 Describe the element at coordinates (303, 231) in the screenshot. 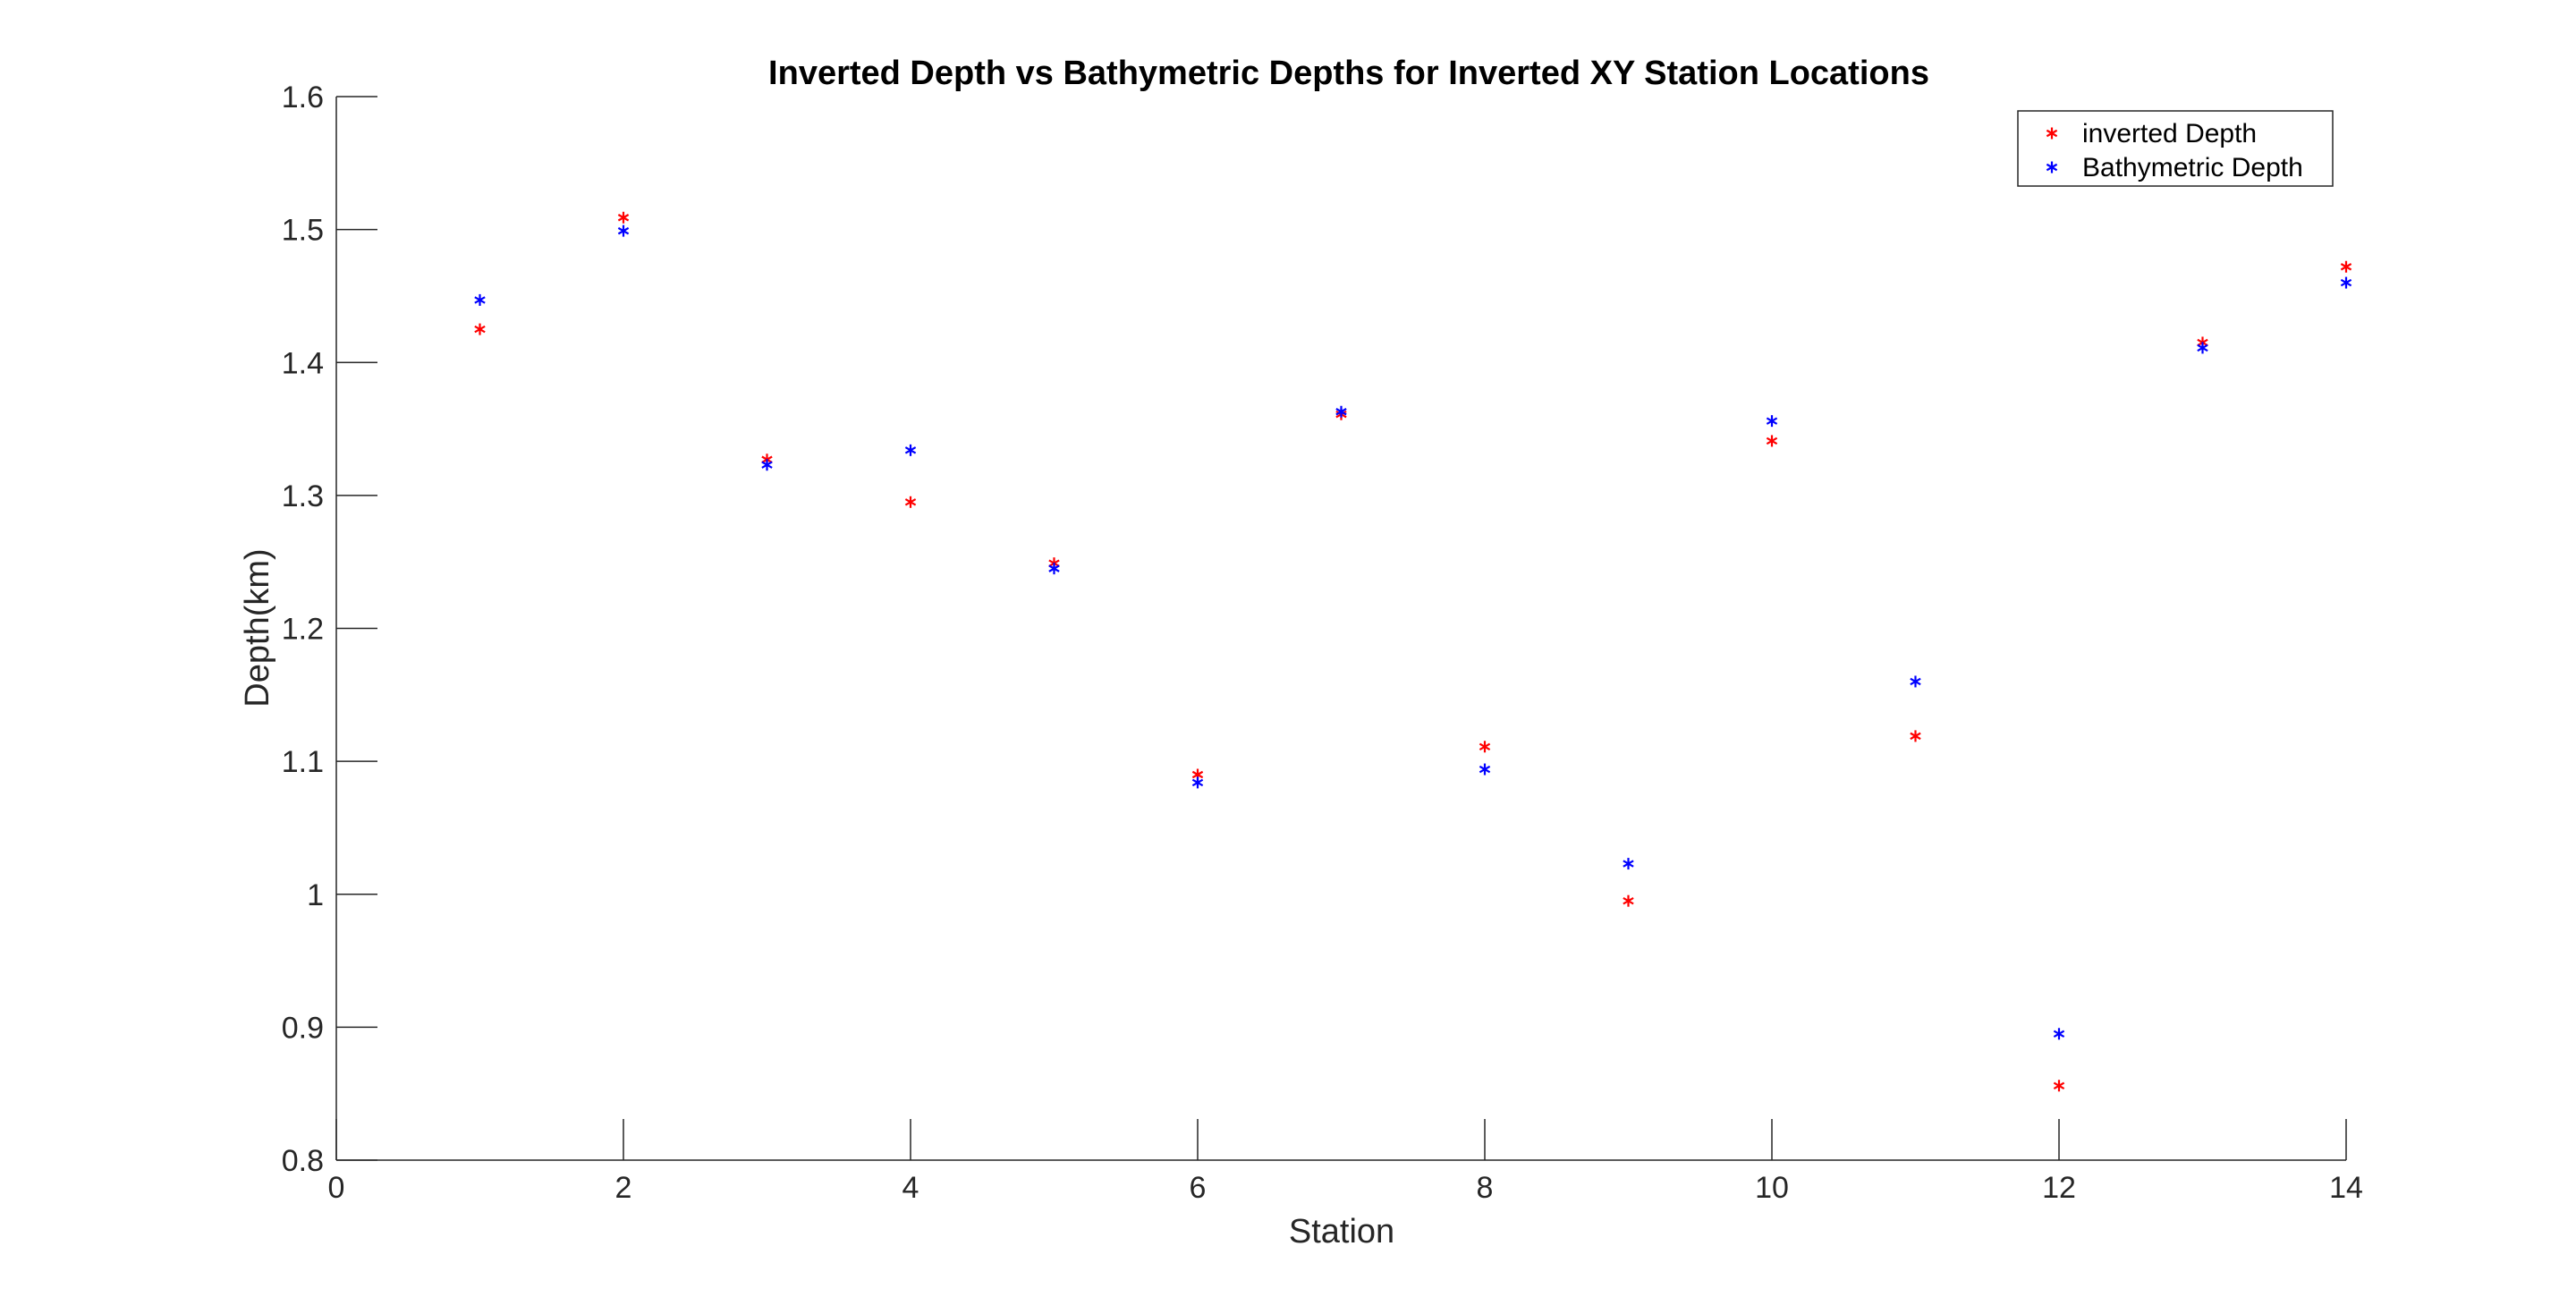

I see `y-tick-label: 1.5` at that location.